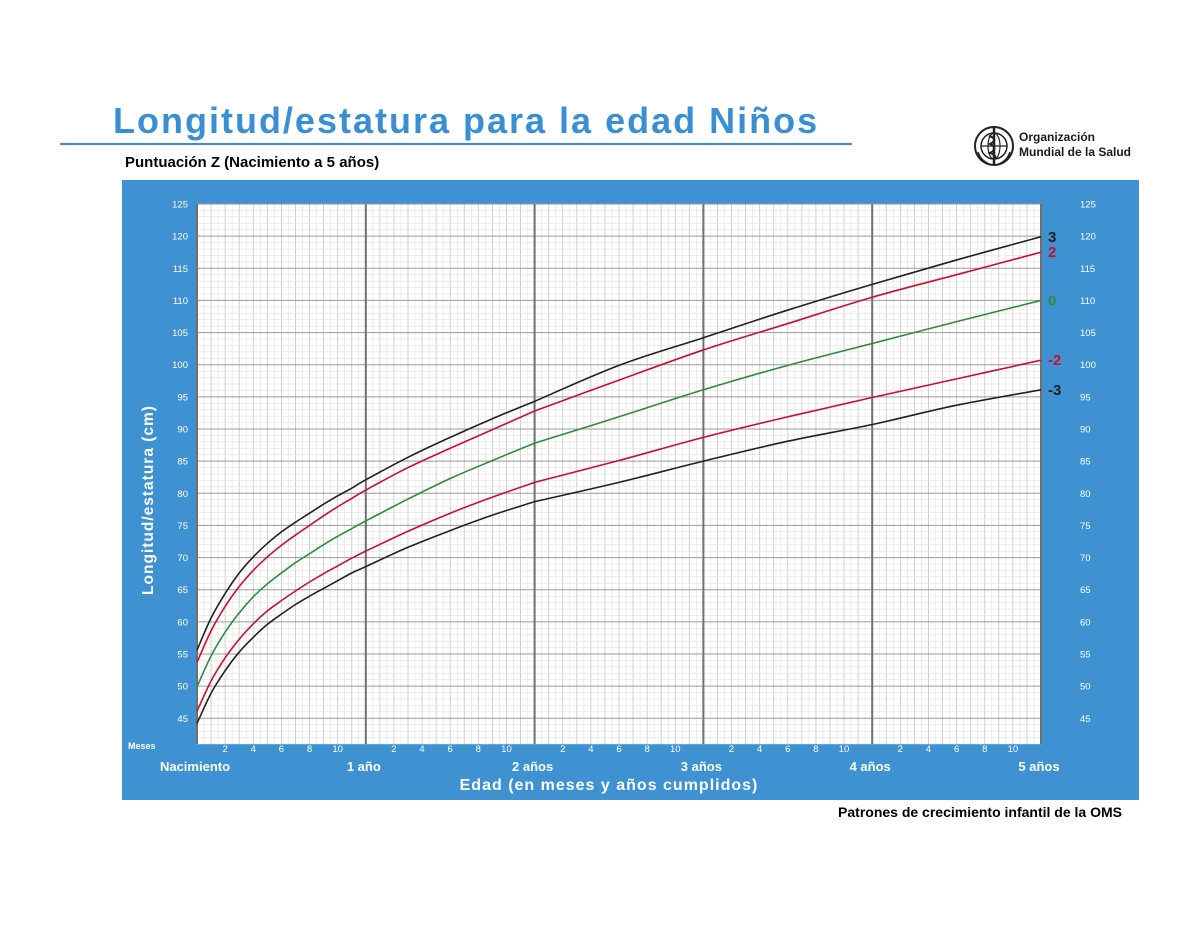 This screenshot has height=927, width=1200. I want to click on y-tick-label-left: 60, so click(182, 622).